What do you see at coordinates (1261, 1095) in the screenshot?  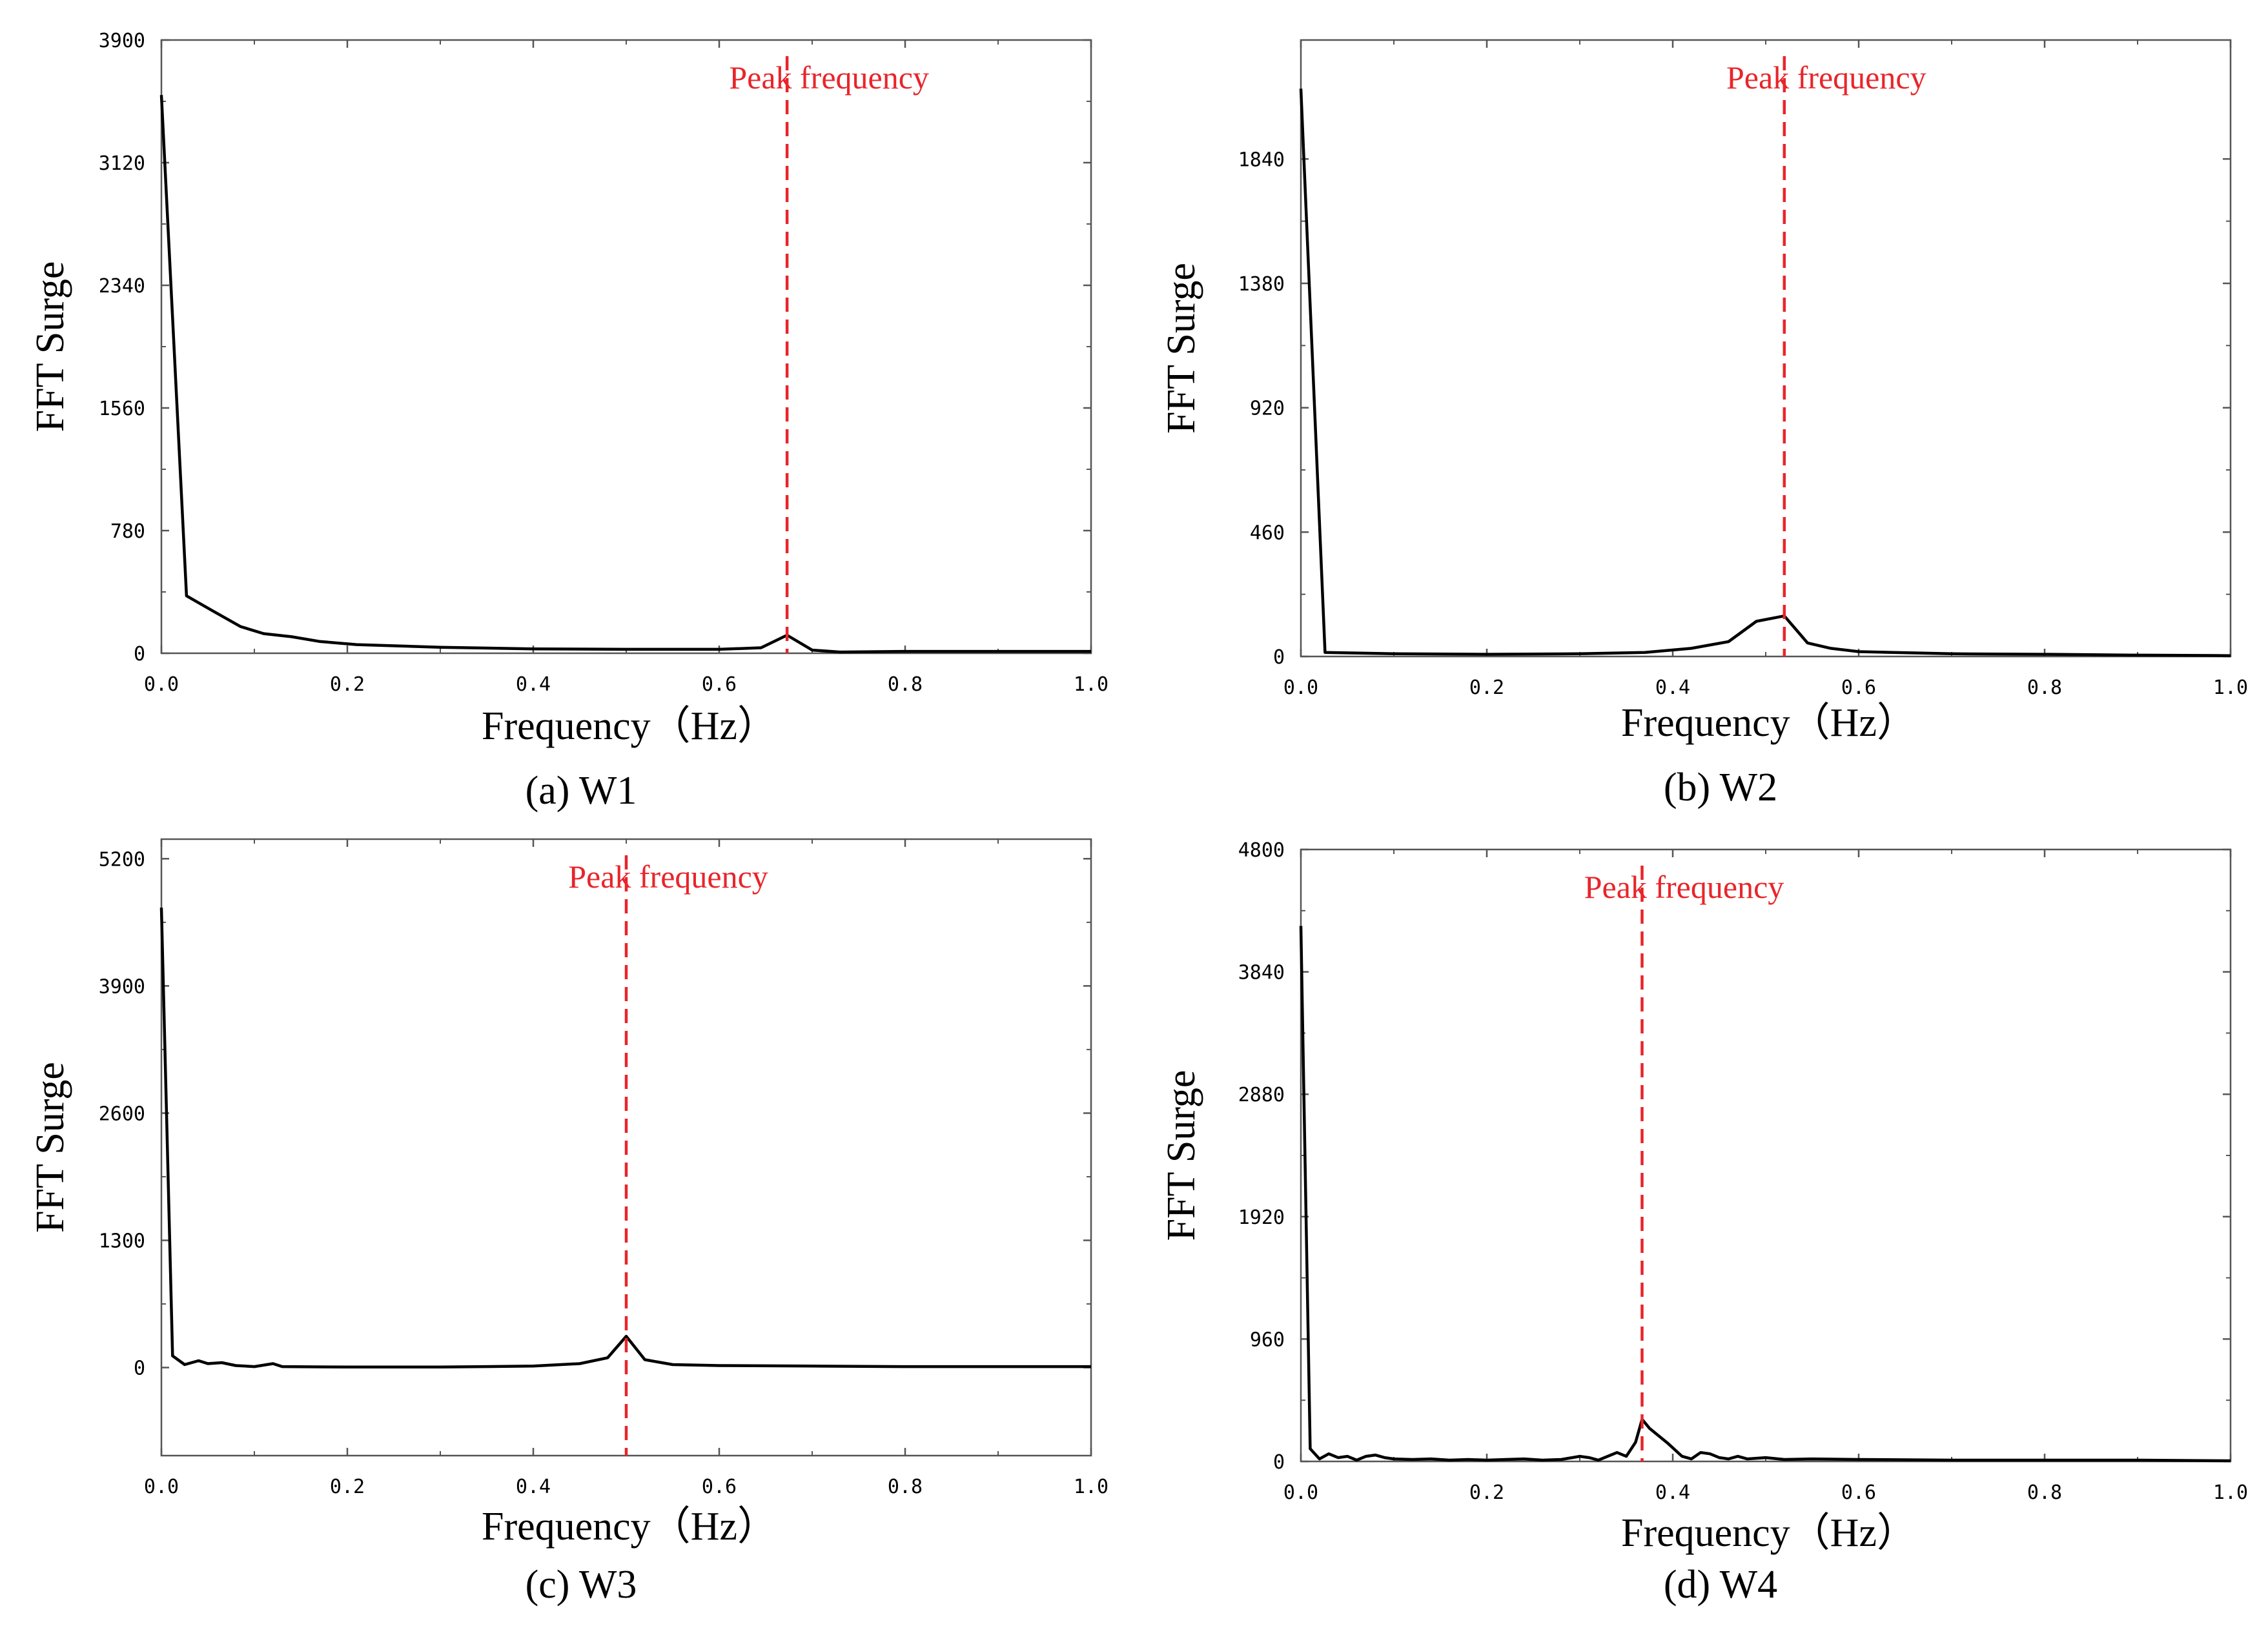 I see `y-tick-label: 2880` at bounding box center [1261, 1095].